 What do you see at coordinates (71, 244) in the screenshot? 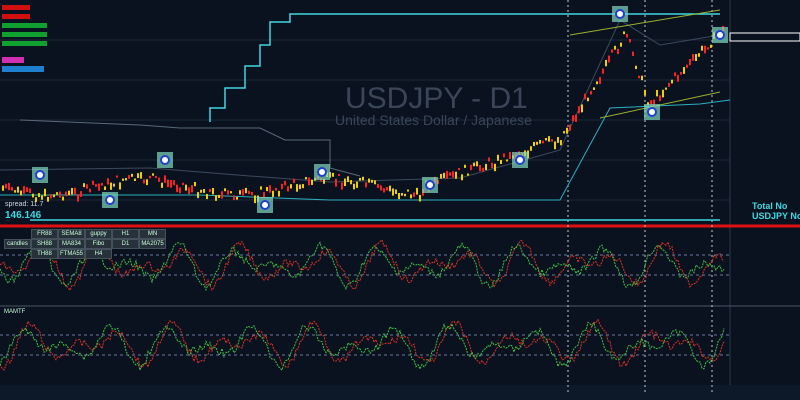
I see `toolbar-button: MA834` at bounding box center [71, 244].